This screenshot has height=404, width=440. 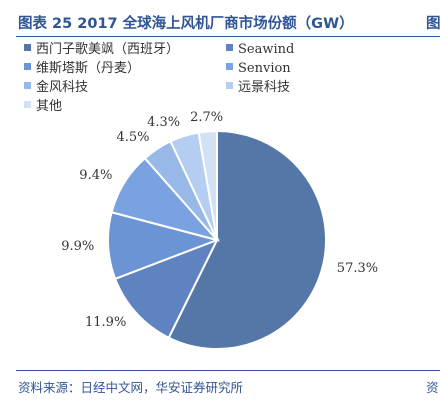 What do you see at coordinates (186, 24) in the screenshot?
I see `chart-title: 图表 25 2017 全球海上风机厂商市场份额（GW）` at bounding box center [186, 24].